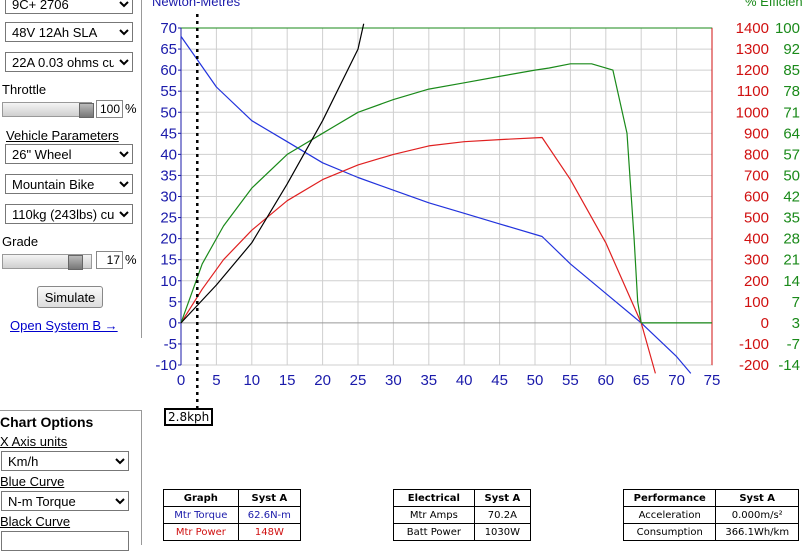  What do you see at coordinates (168, 218) in the screenshot?
I see `left-tick-label: 25` at bounding box center [168, 218].